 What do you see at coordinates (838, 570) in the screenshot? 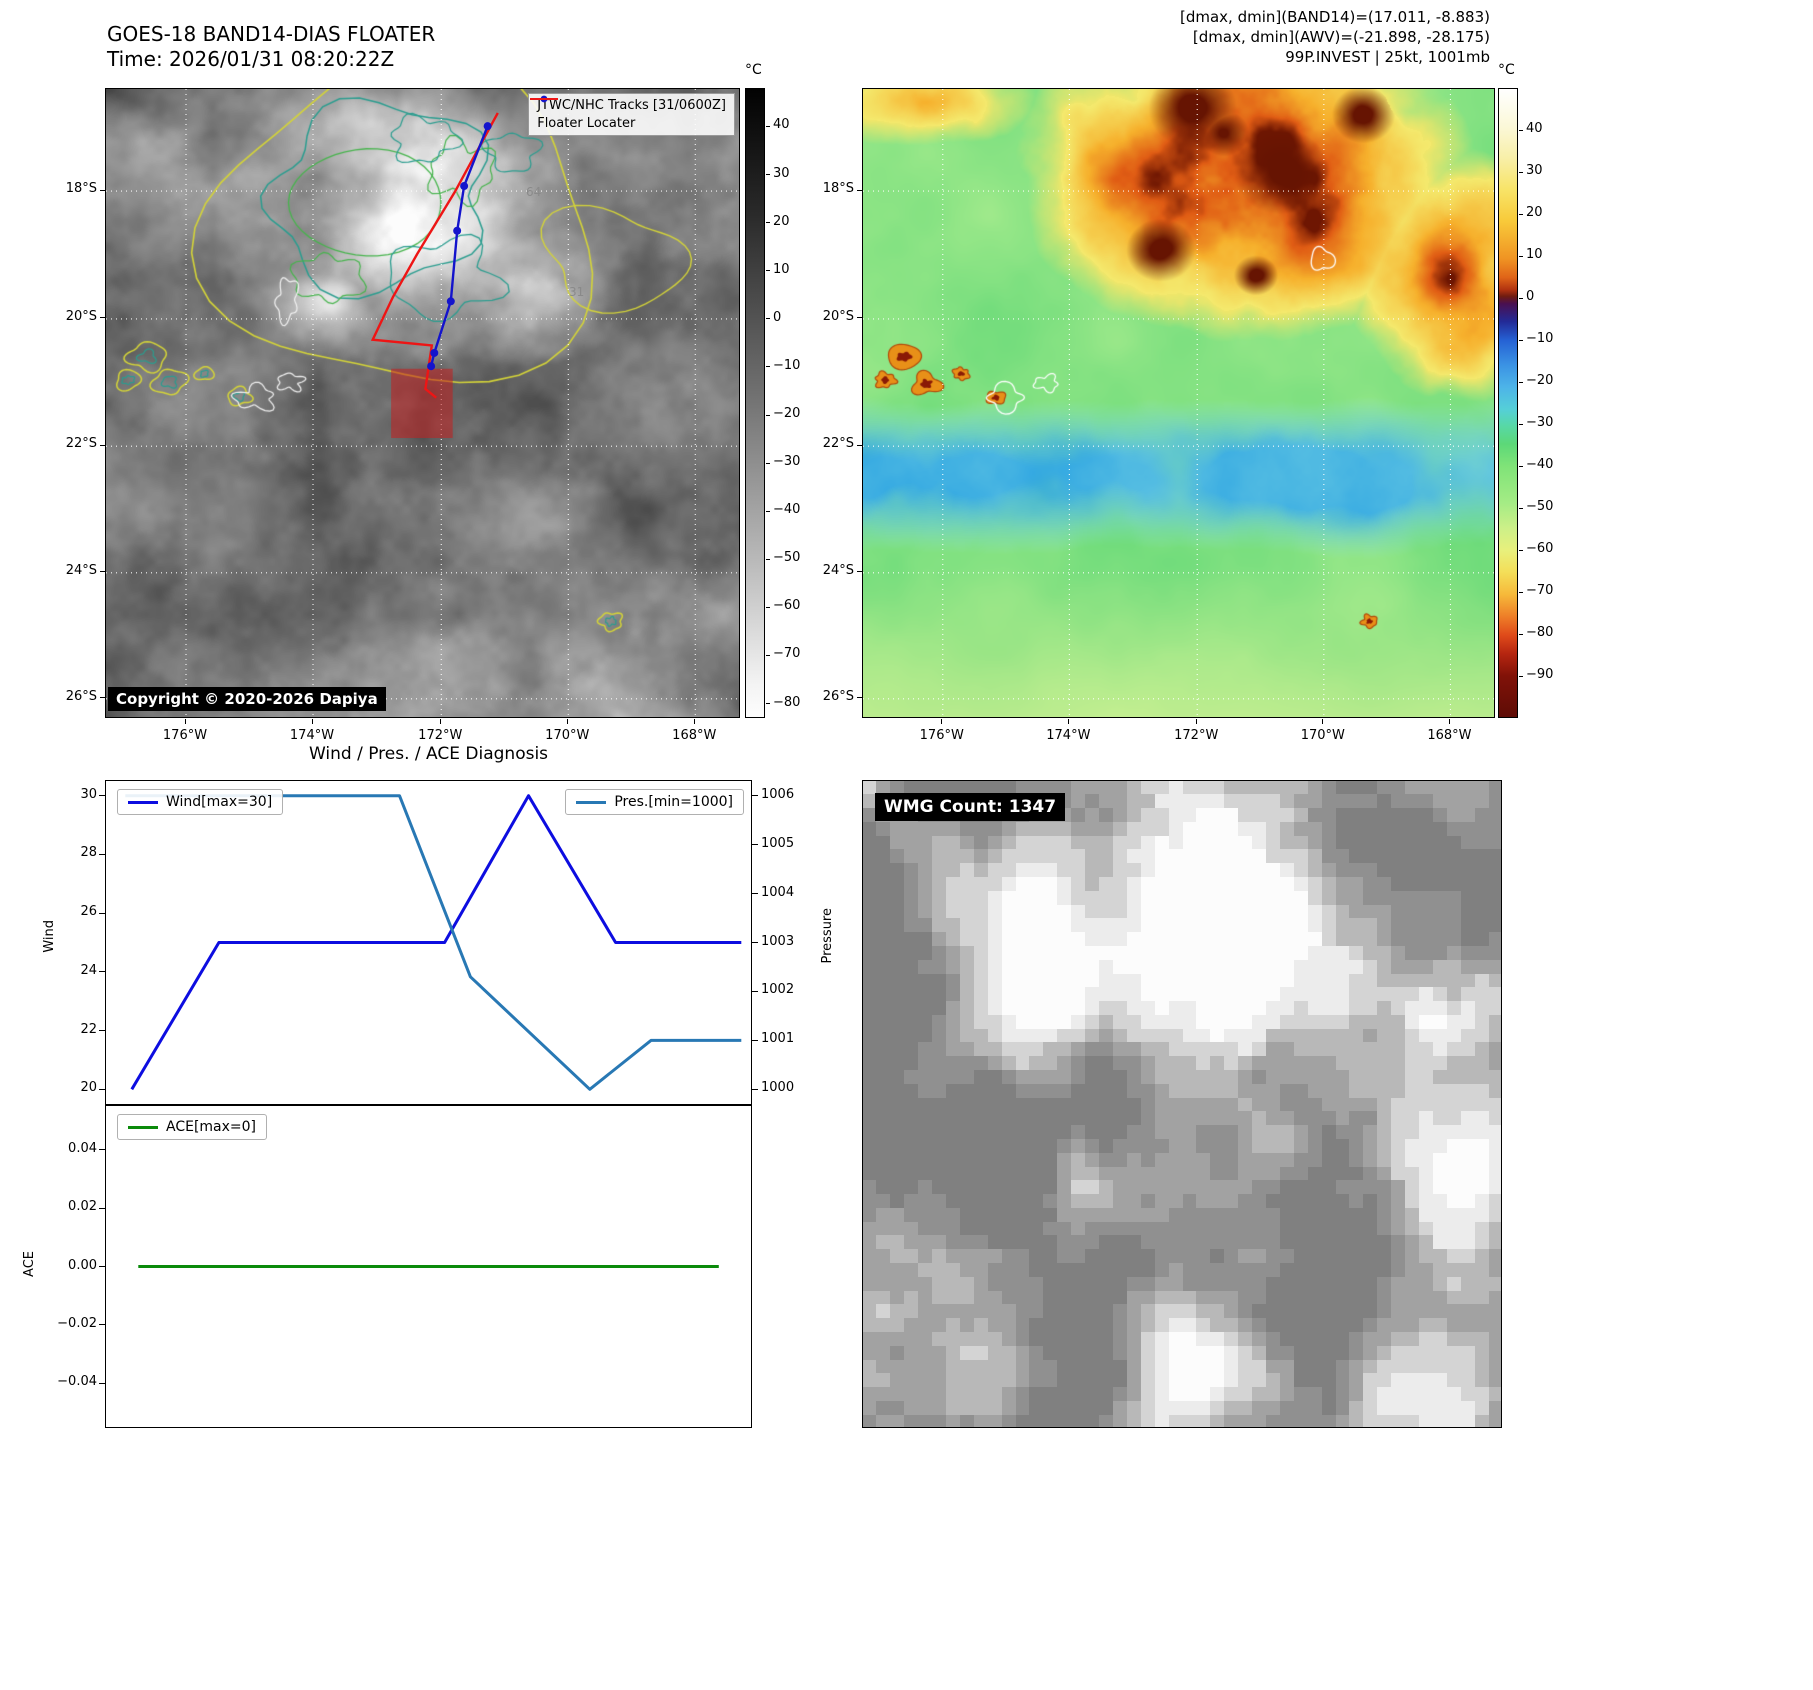
I see `tr-lat-tick-label: 24°S` at bounding box center [838, 570].